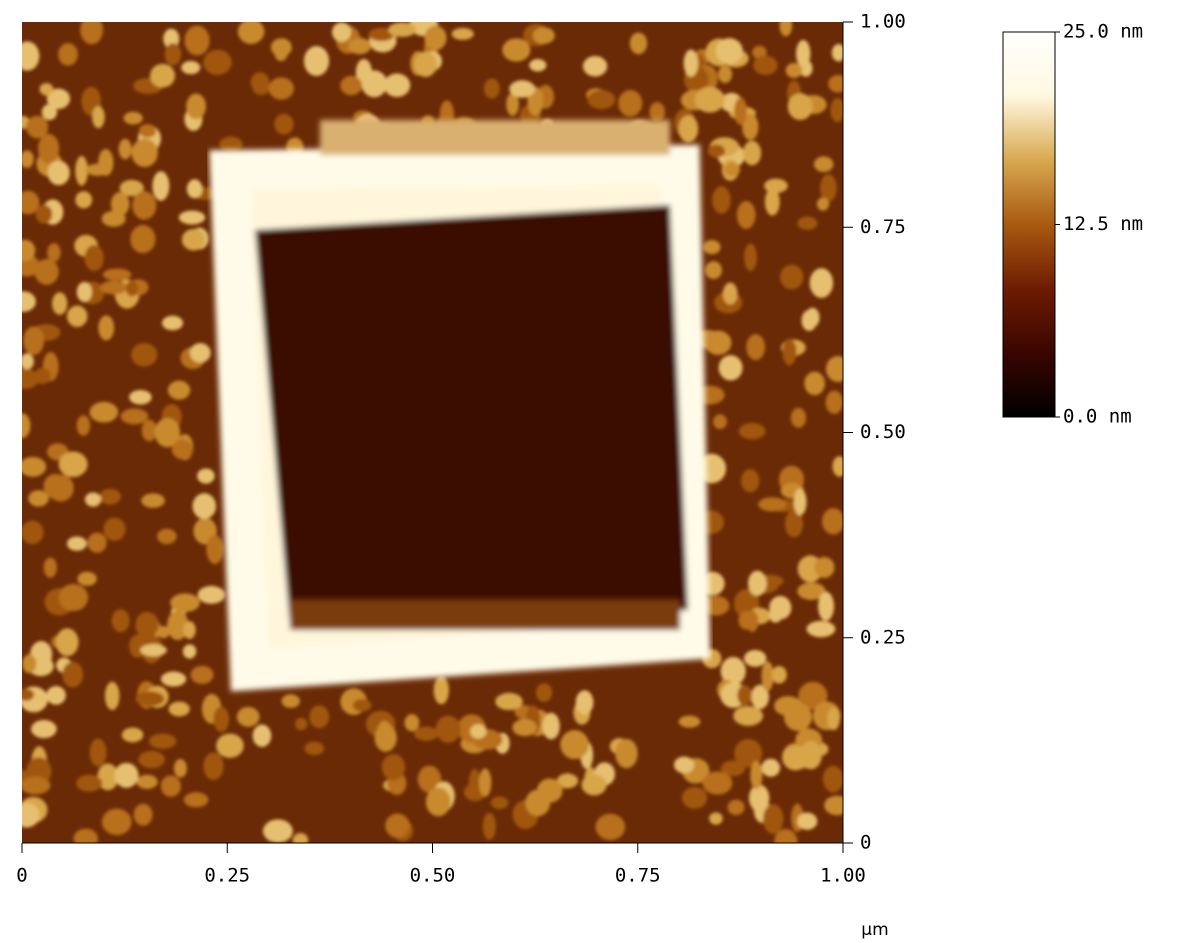 This screenshot has width=1185, height=943. What do you see at coordinates (883, 637) in the screenshot?
I see `y-tick-label: 0.25` at bounding box center [883, 637].